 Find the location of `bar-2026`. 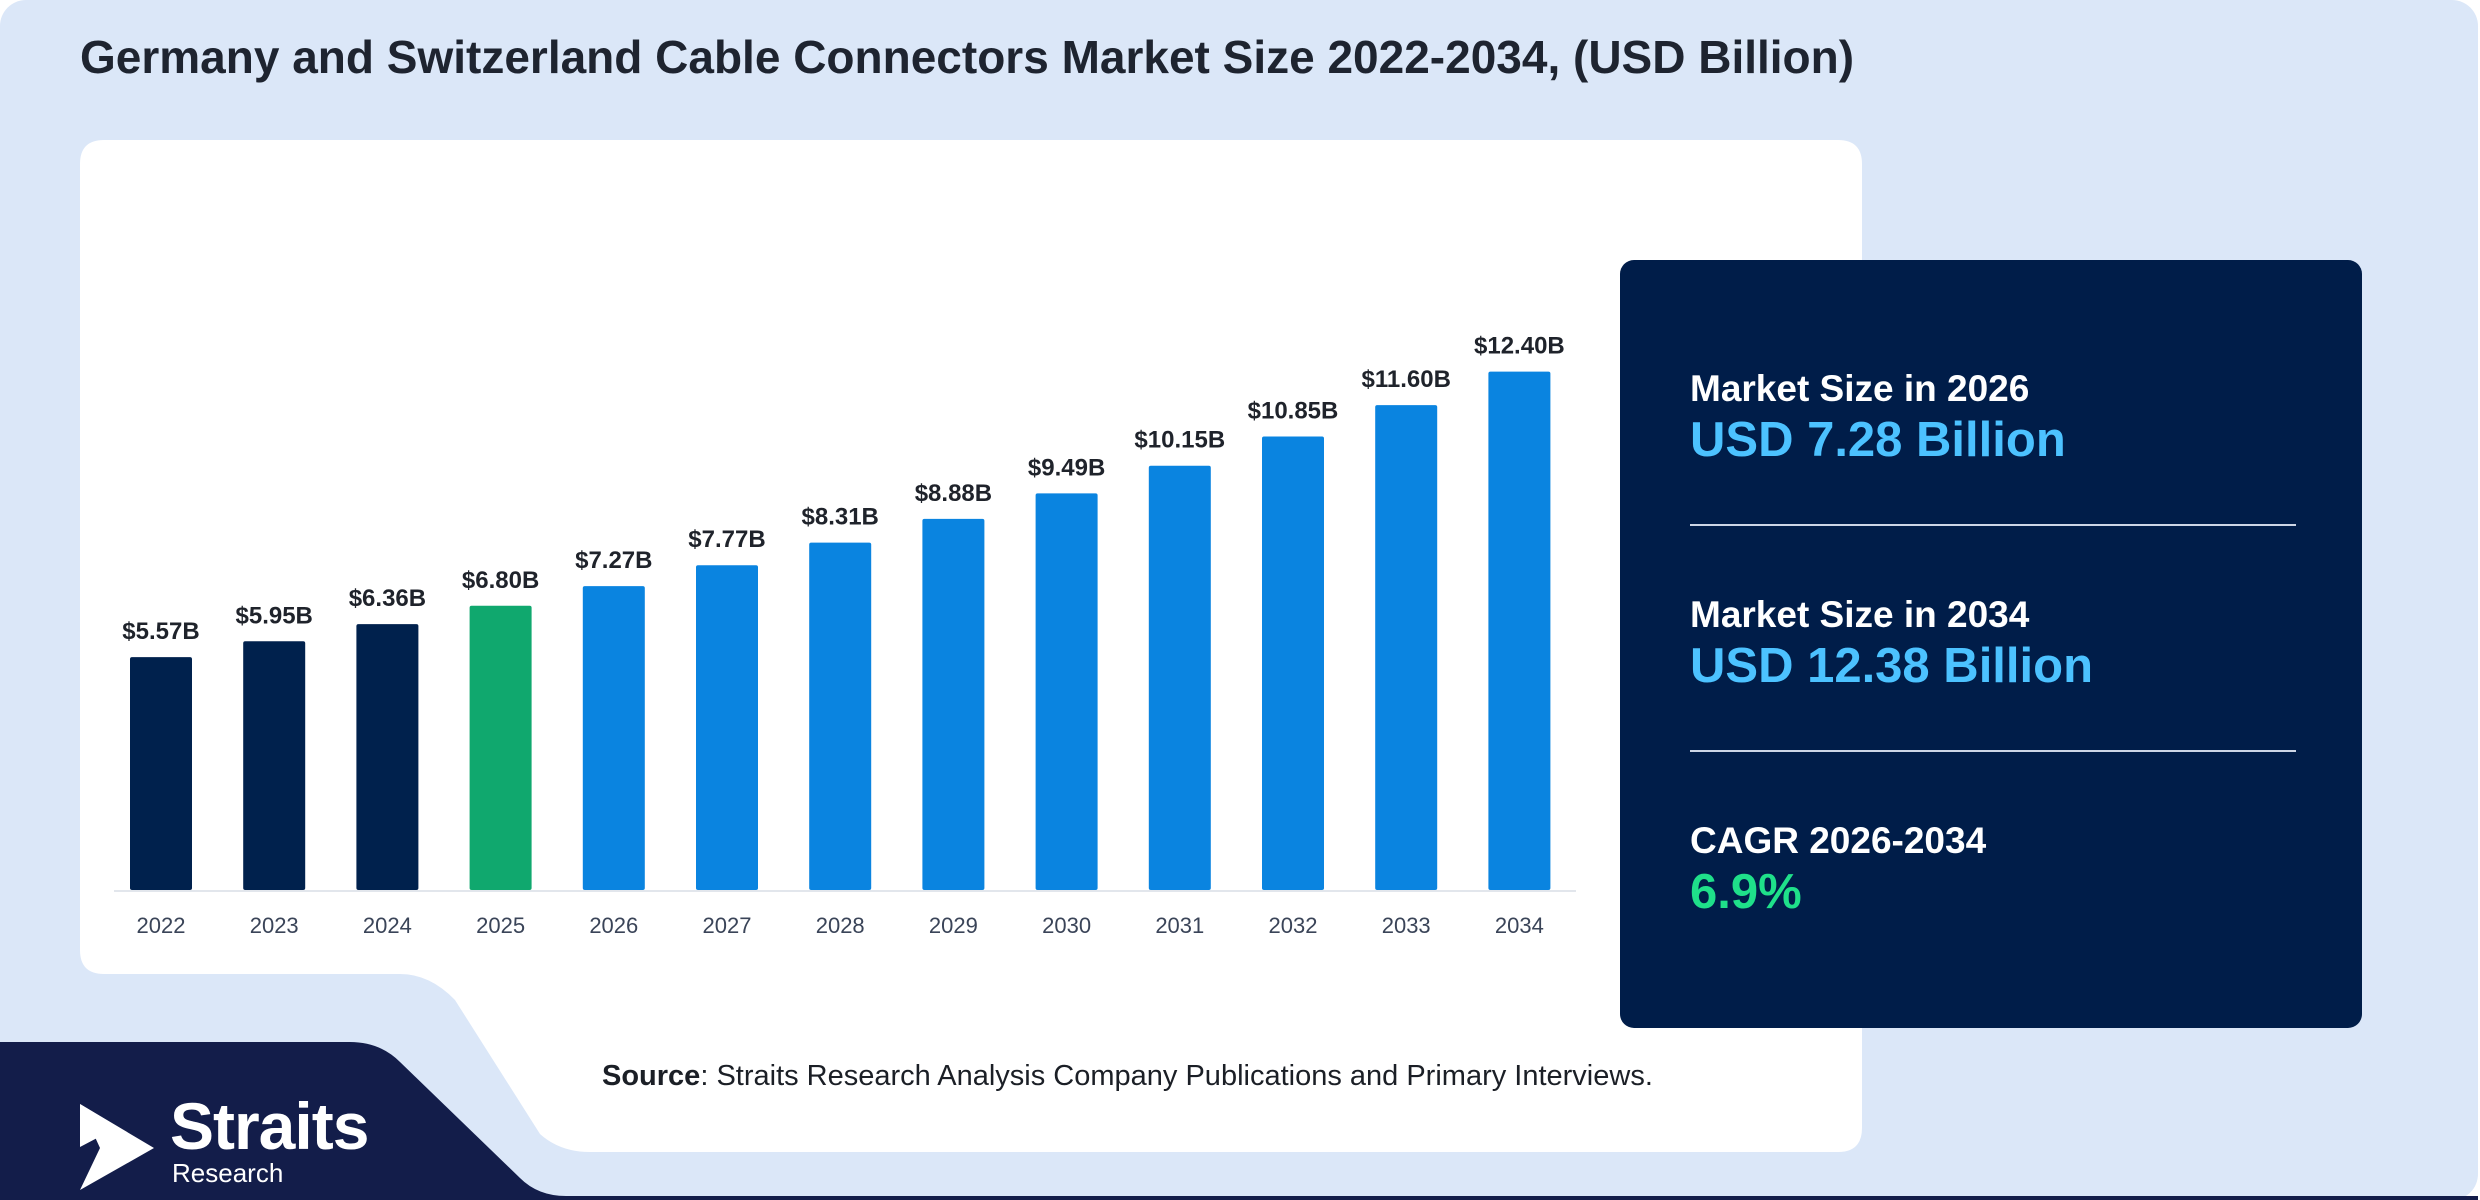

bar-2026 is located at coordinates (613, 738).